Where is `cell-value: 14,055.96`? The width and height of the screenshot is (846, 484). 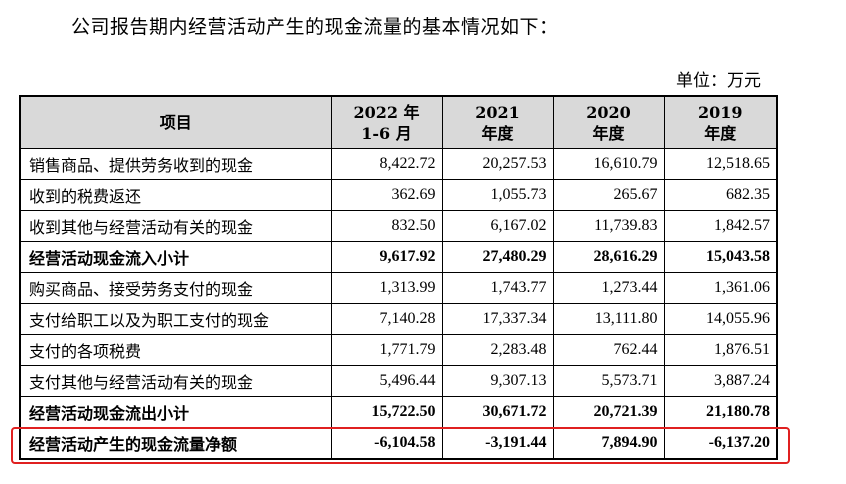
cell-value: 14,055.96 is located at coordinates (720, 319).